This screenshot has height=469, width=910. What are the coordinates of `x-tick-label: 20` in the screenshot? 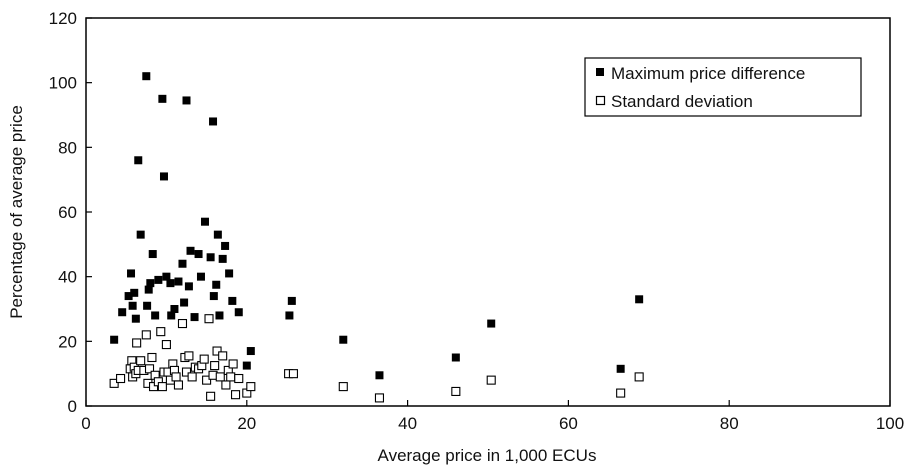 It's located at (246, 423).